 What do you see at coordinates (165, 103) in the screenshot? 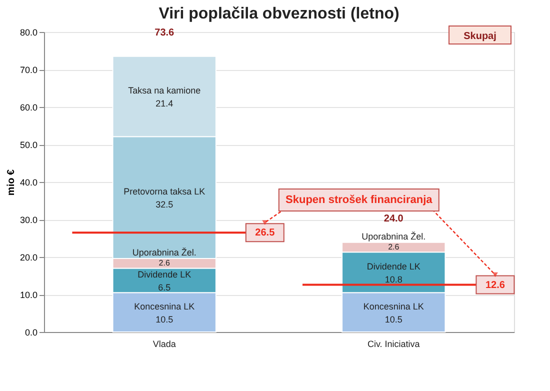
I see `data-label: 21.4` at bounding box center [165, 103].